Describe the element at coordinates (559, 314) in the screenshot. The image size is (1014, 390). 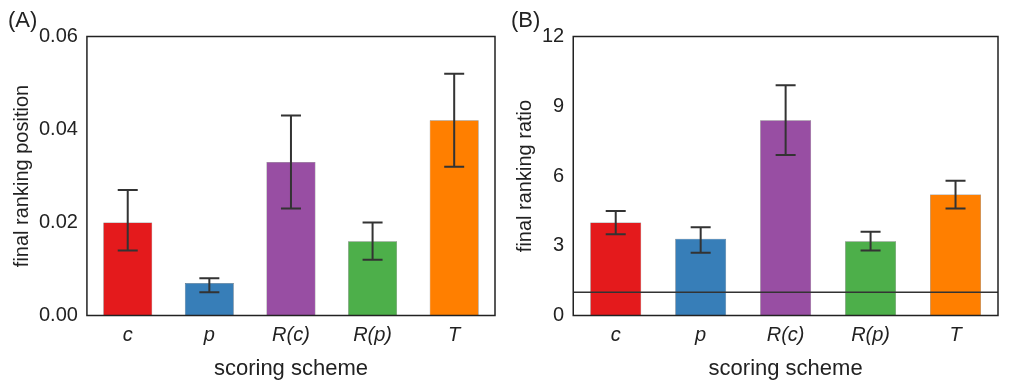
I see `y-tick-label: 0` at that location.